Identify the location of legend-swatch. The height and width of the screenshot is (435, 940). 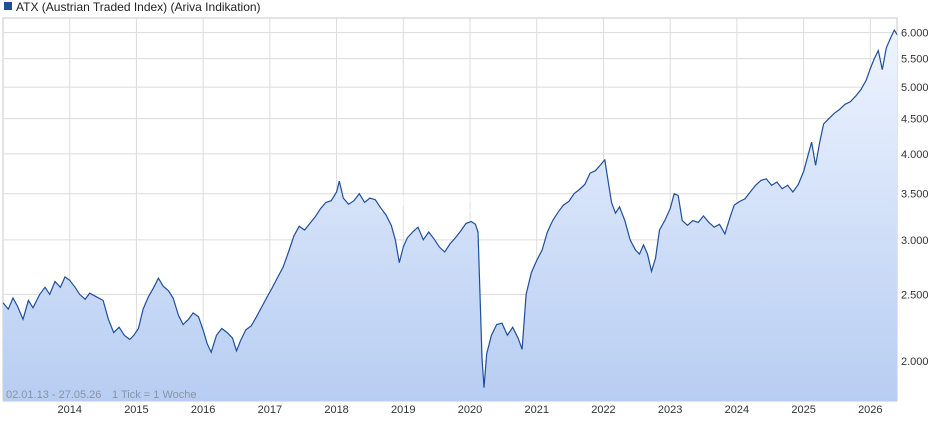
(8, 6).